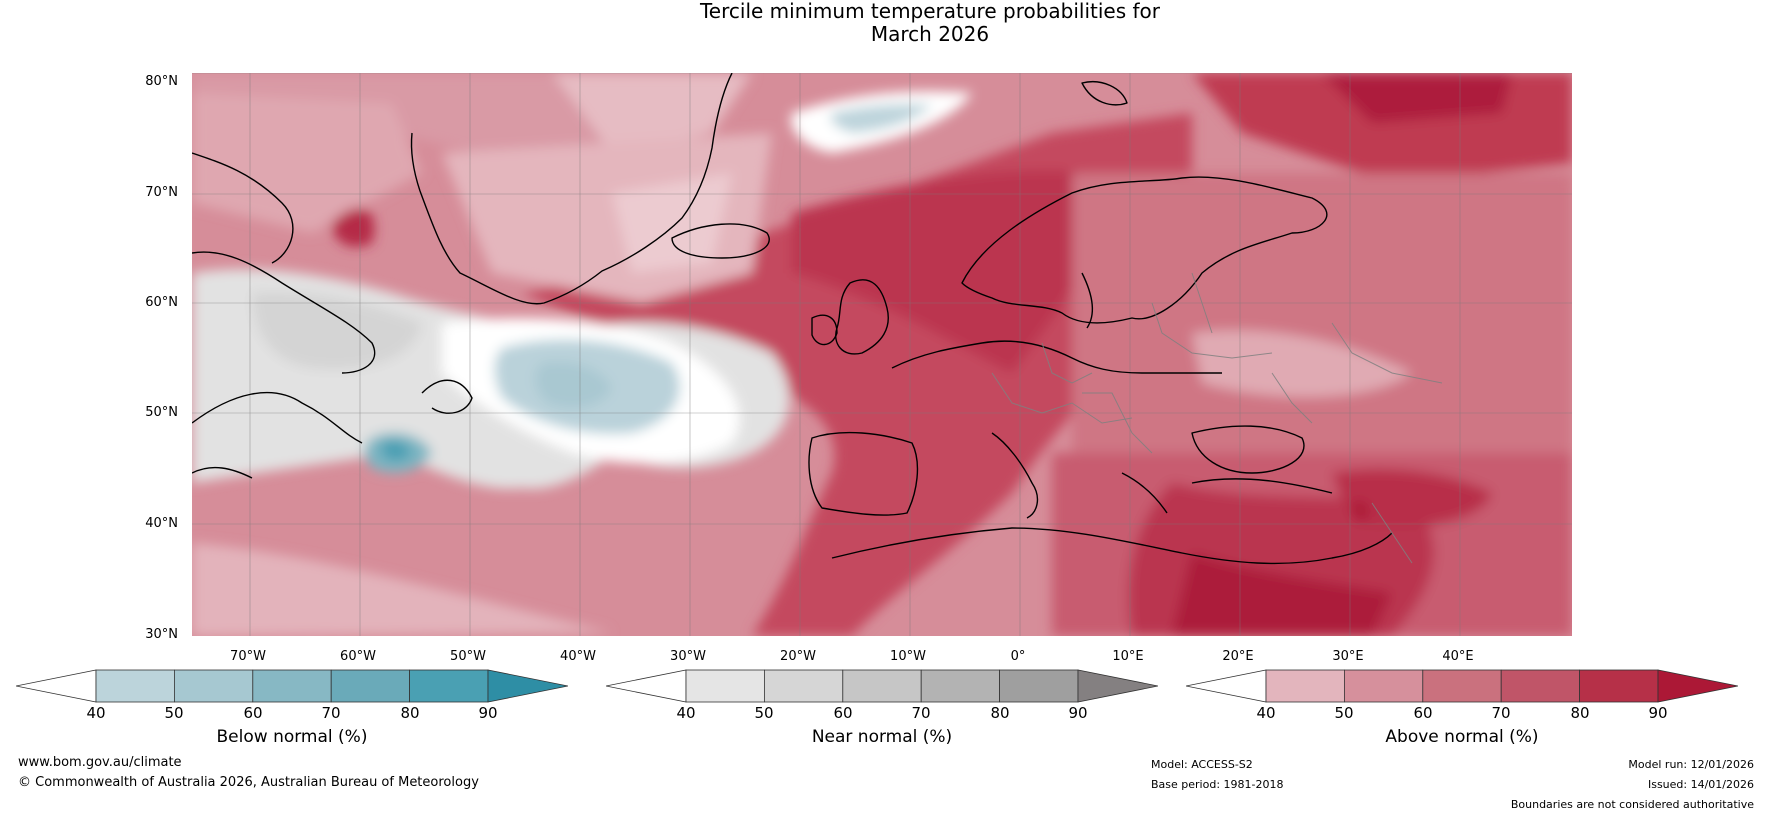 The width and height of the screenshot is (1770, 816). Describe the element at coordinates (1458, 656) in the screenshot. I see `lon-label-40e: 40°E` at that location.